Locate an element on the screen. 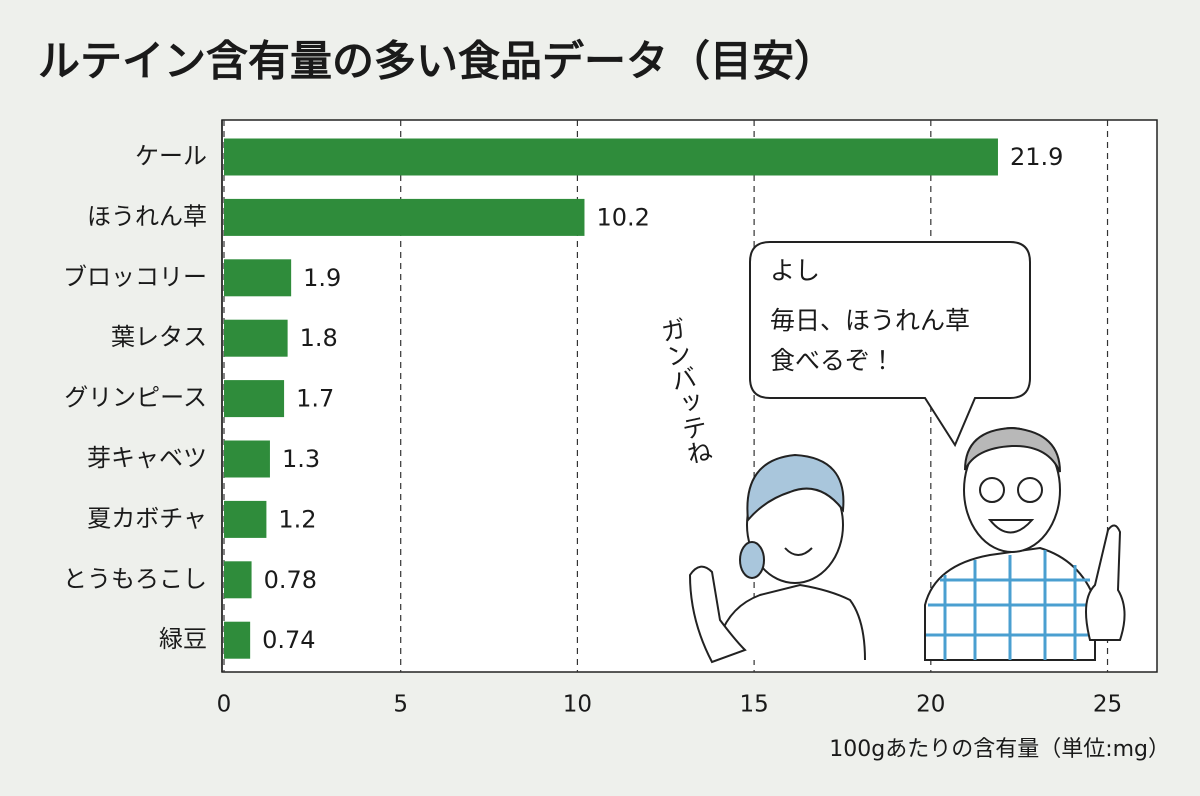 This screenshot has height=796, width=1200. value-label: 0.74 is located at coordinates (288, 640).